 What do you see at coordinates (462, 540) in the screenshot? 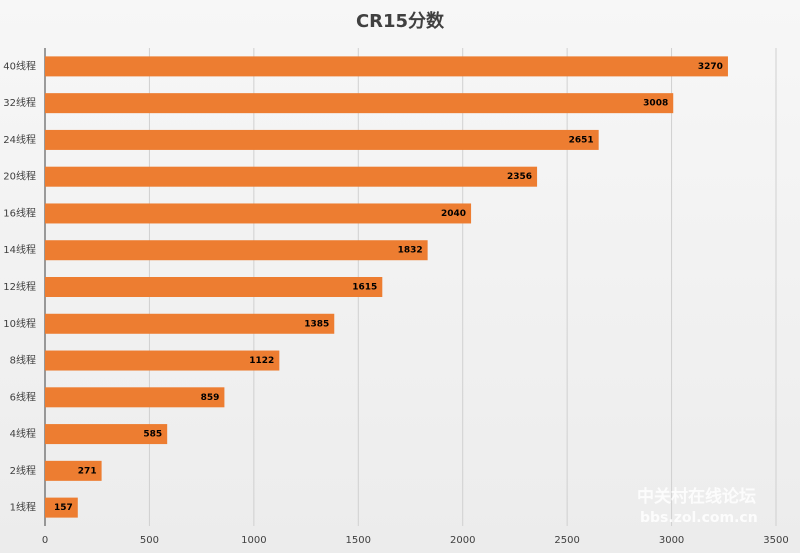
I see `x-tick-label: 2000` at bounding box center [462, 540].